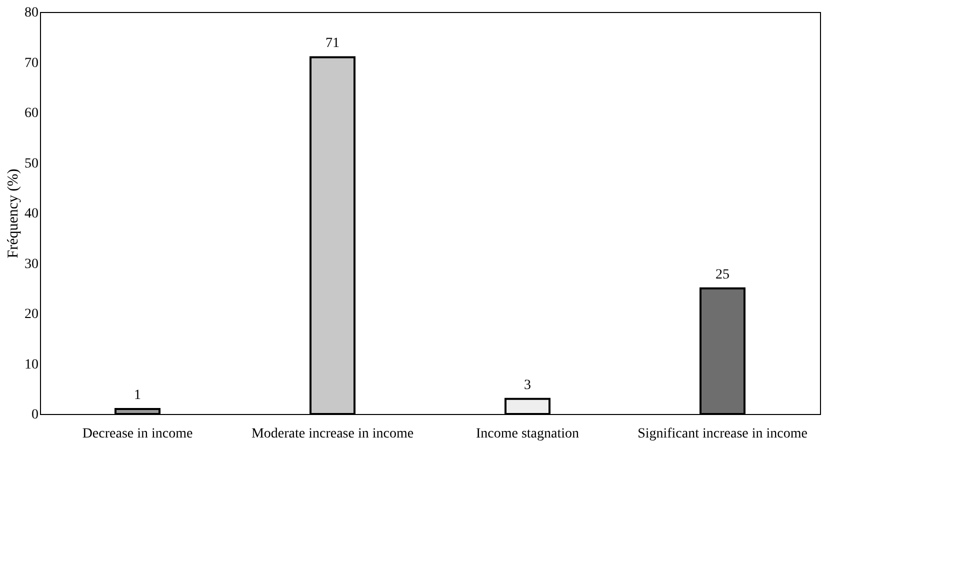  Describe the element at coordinates (31, 364) in the screenshot. I see `y-tick-label: 10` at that location.